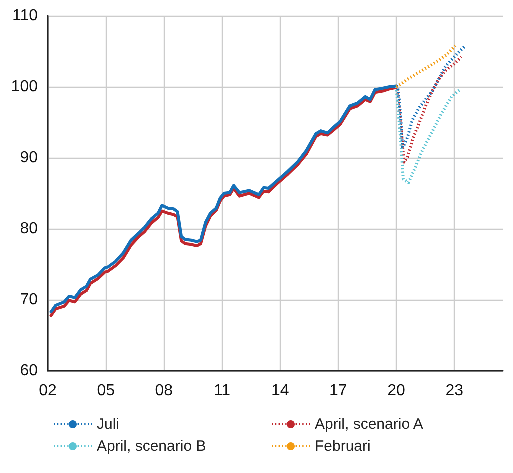 This screenshot has width=513, height=473. I want to click on x-tick-label: 14, so click(280, 391).